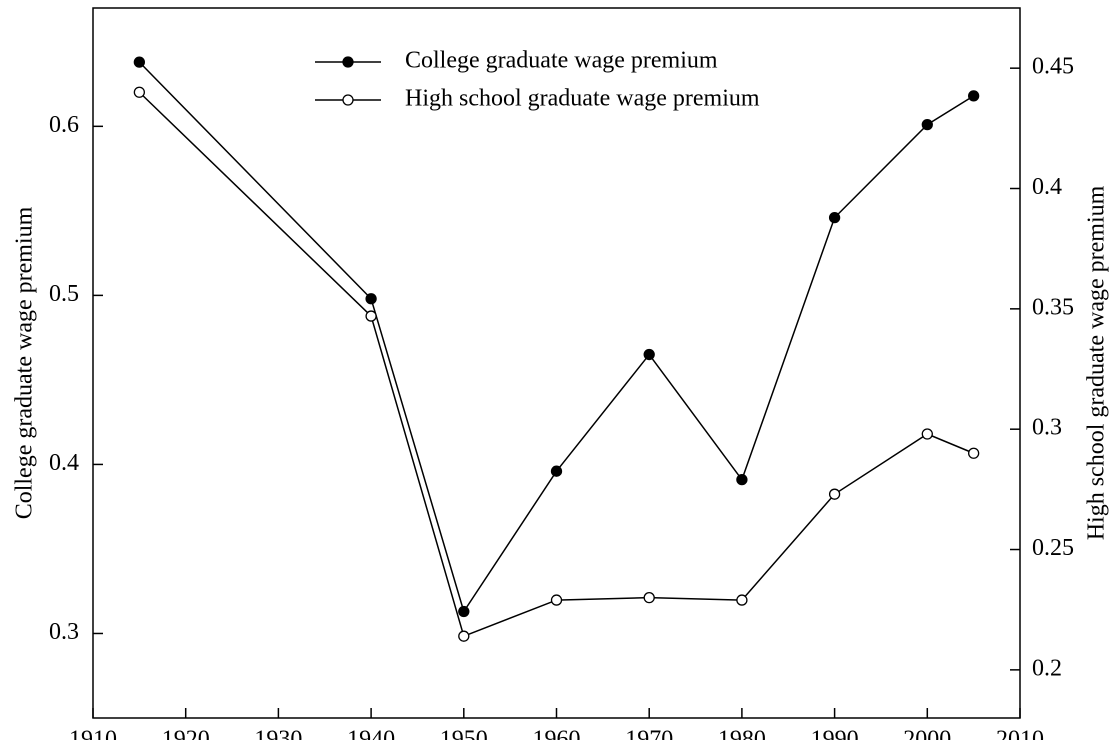 This screenshot has width=1120, height=740. What do you see at coordinates (1053, 307) in the screenshot?
I see `y2-tick-label: 0.35` at bounding box center [1053, 307].